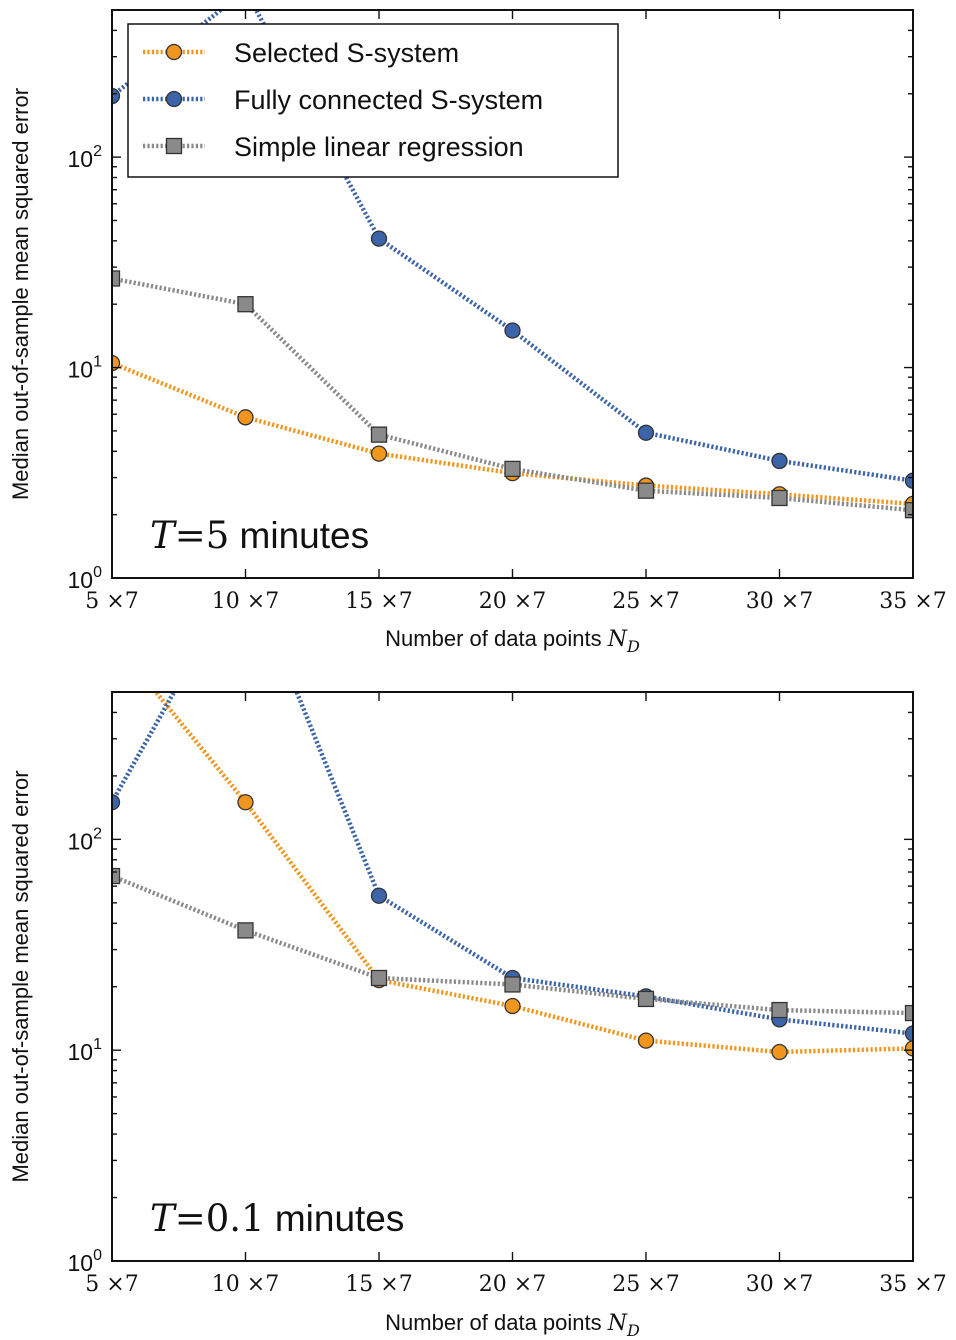 The image size is (956, 1340). I want to click on legend-entry-2: Simple linear regression, so click(379, 147).